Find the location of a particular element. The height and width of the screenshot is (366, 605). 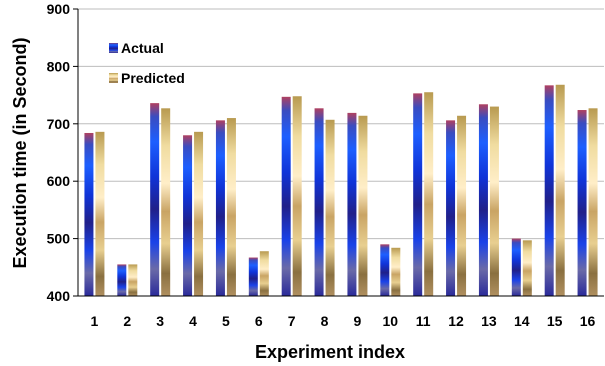

x-tick-label: 8 is located at coordinates (325, 321).